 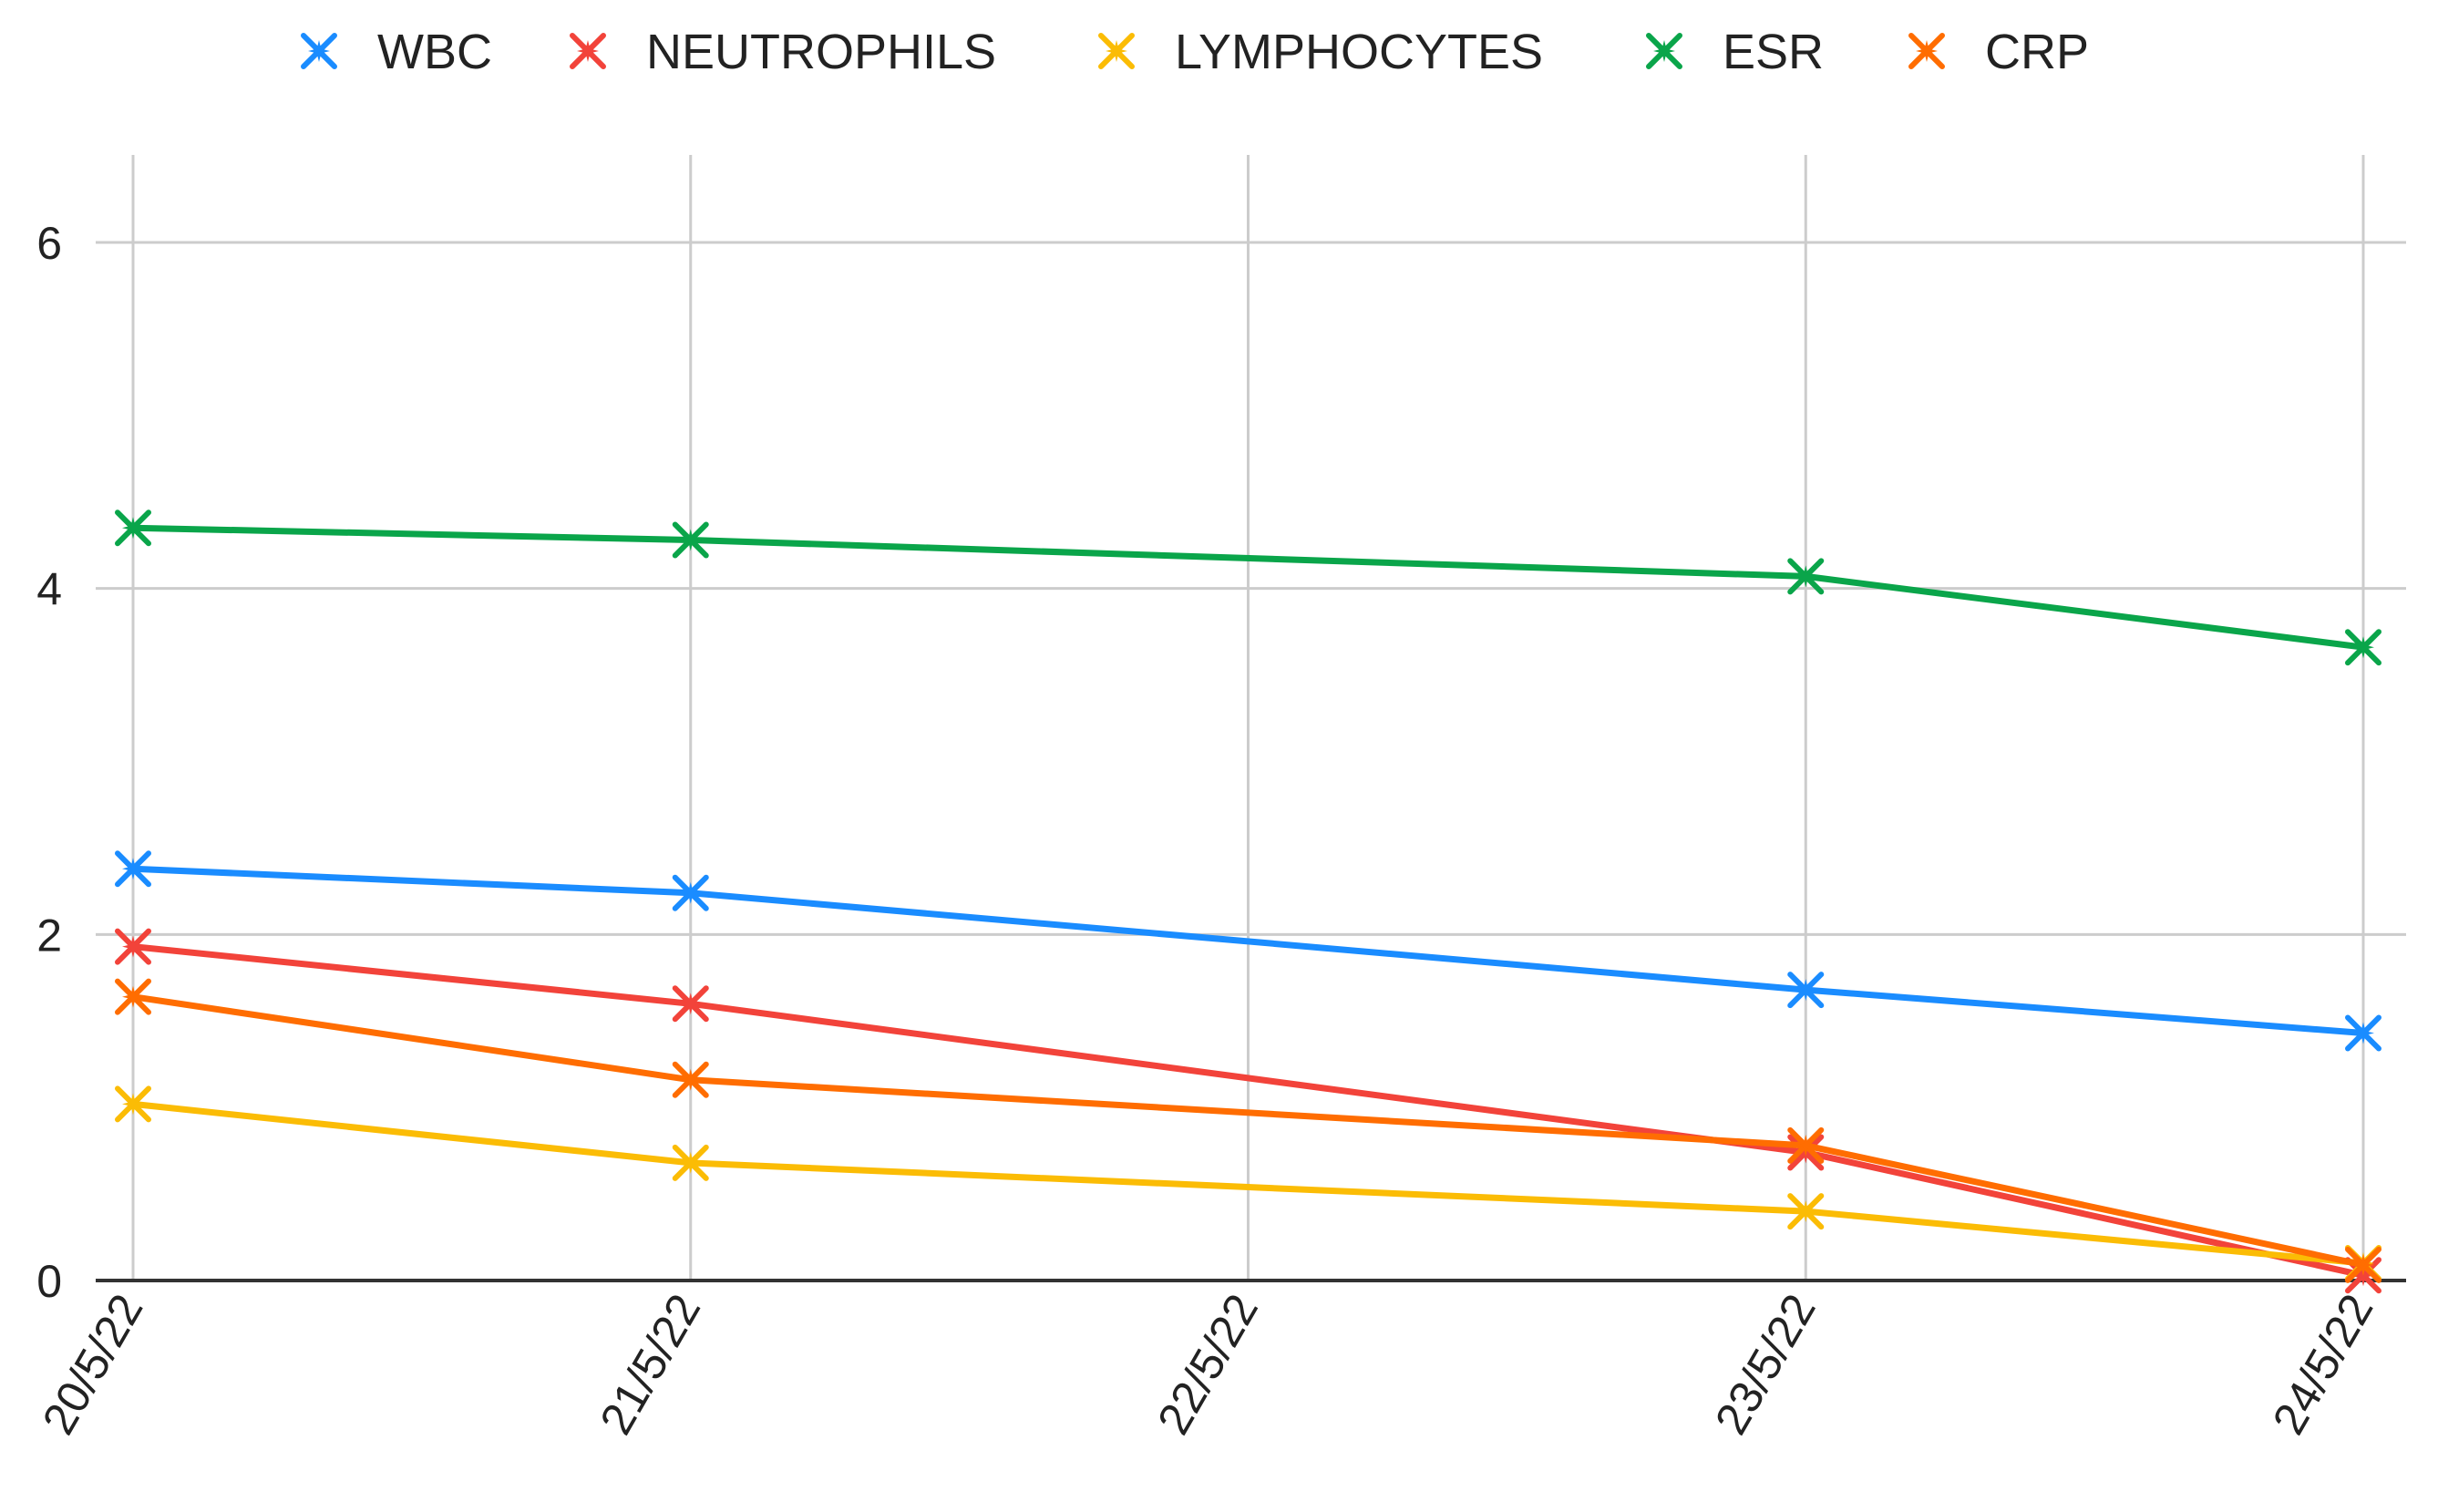 What do you see at coordinates (821, 52) in the screenshot?
I see `legend-label-neutrophils: NEUTROPHILS` at bounding box center [821, 52].